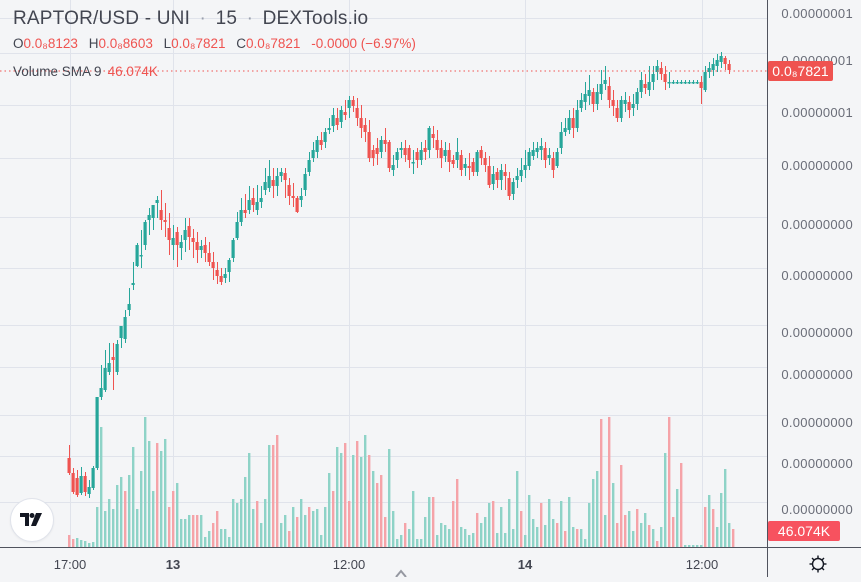 The height and width of the screenshot is (582, 861). I want to click on close-label: C, so click(241, 43).